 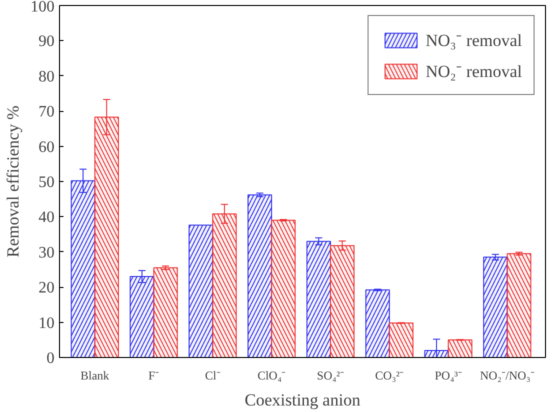 I want to click on y-tick-label: 100, so click(x=42, y=8).